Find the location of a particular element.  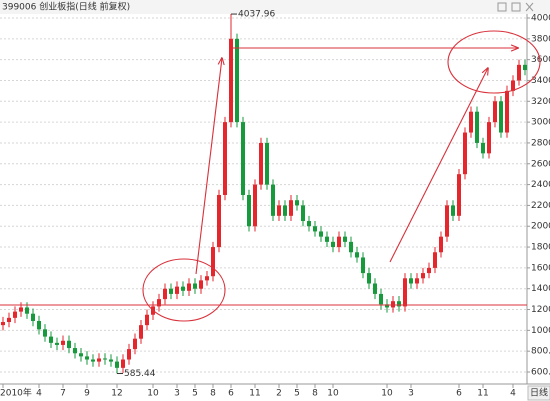

y-tick-label: 3800 is located at coordinates (540, 39).